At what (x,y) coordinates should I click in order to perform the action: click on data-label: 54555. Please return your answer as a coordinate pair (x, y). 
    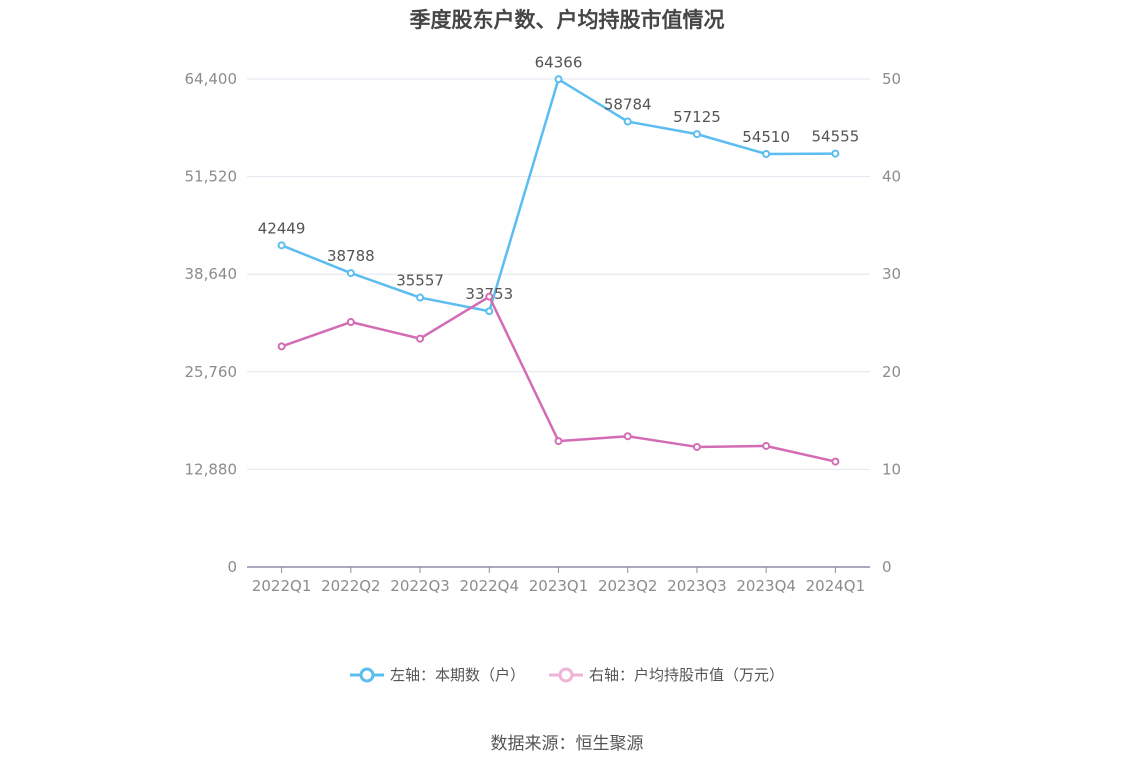
    Looking at the image, I should click on (836, 137).